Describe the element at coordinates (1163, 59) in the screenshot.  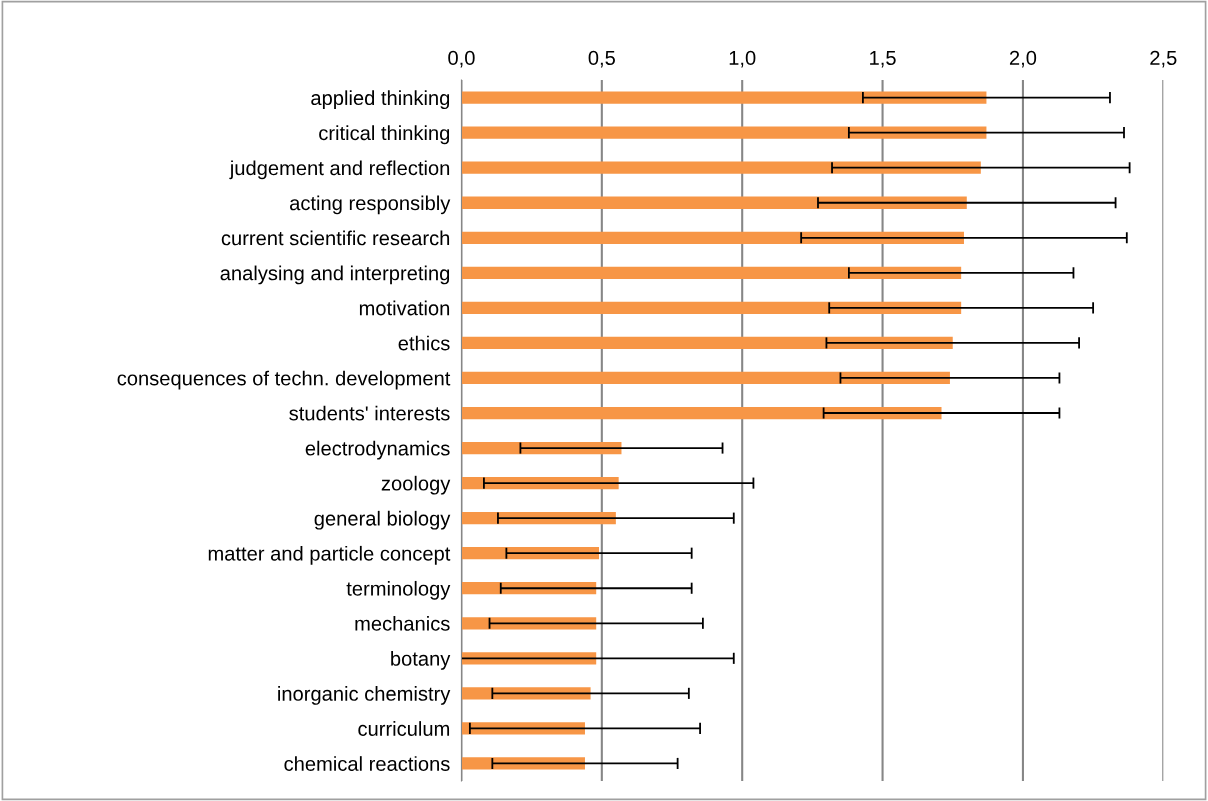
I see `x-tick-label: 2,5` at that location.